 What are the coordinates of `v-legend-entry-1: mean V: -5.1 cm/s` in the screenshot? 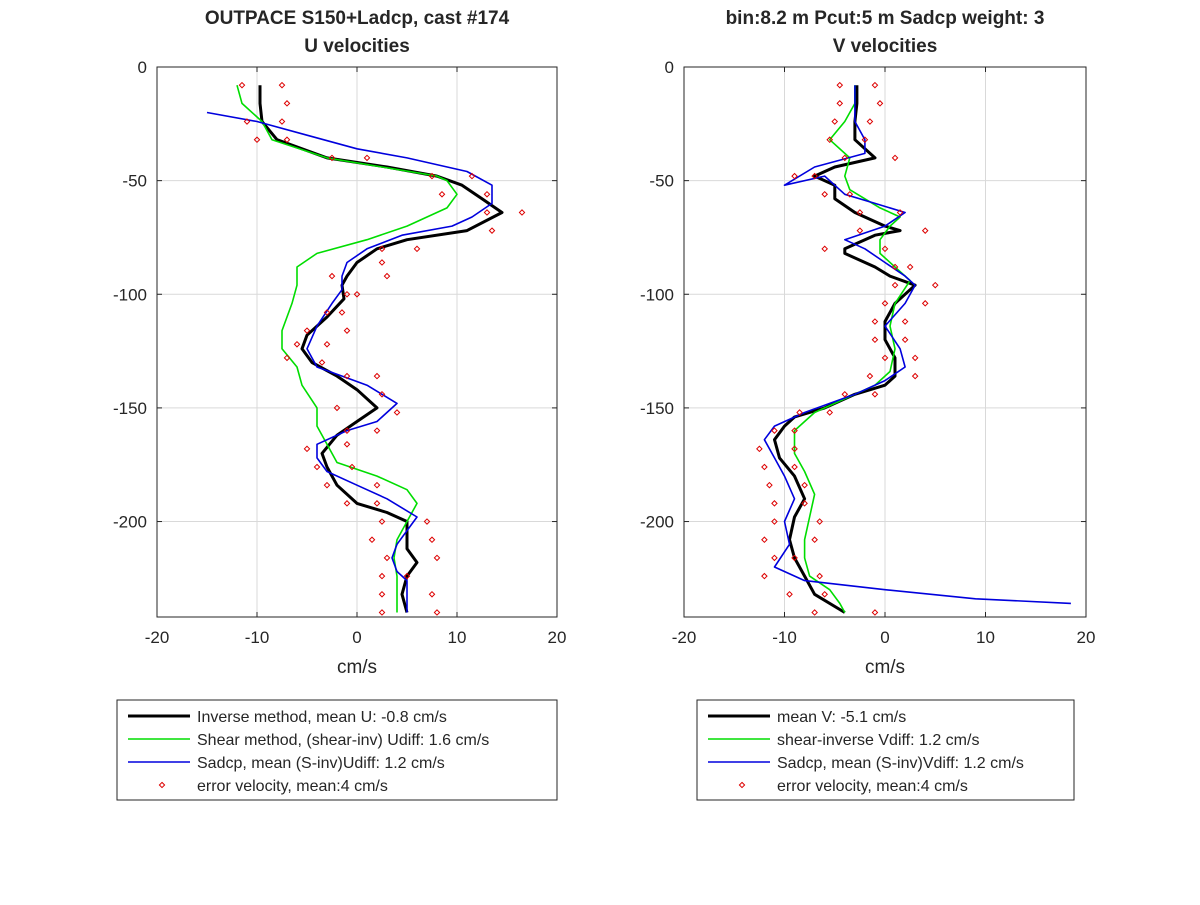 It's located at (807, 717).